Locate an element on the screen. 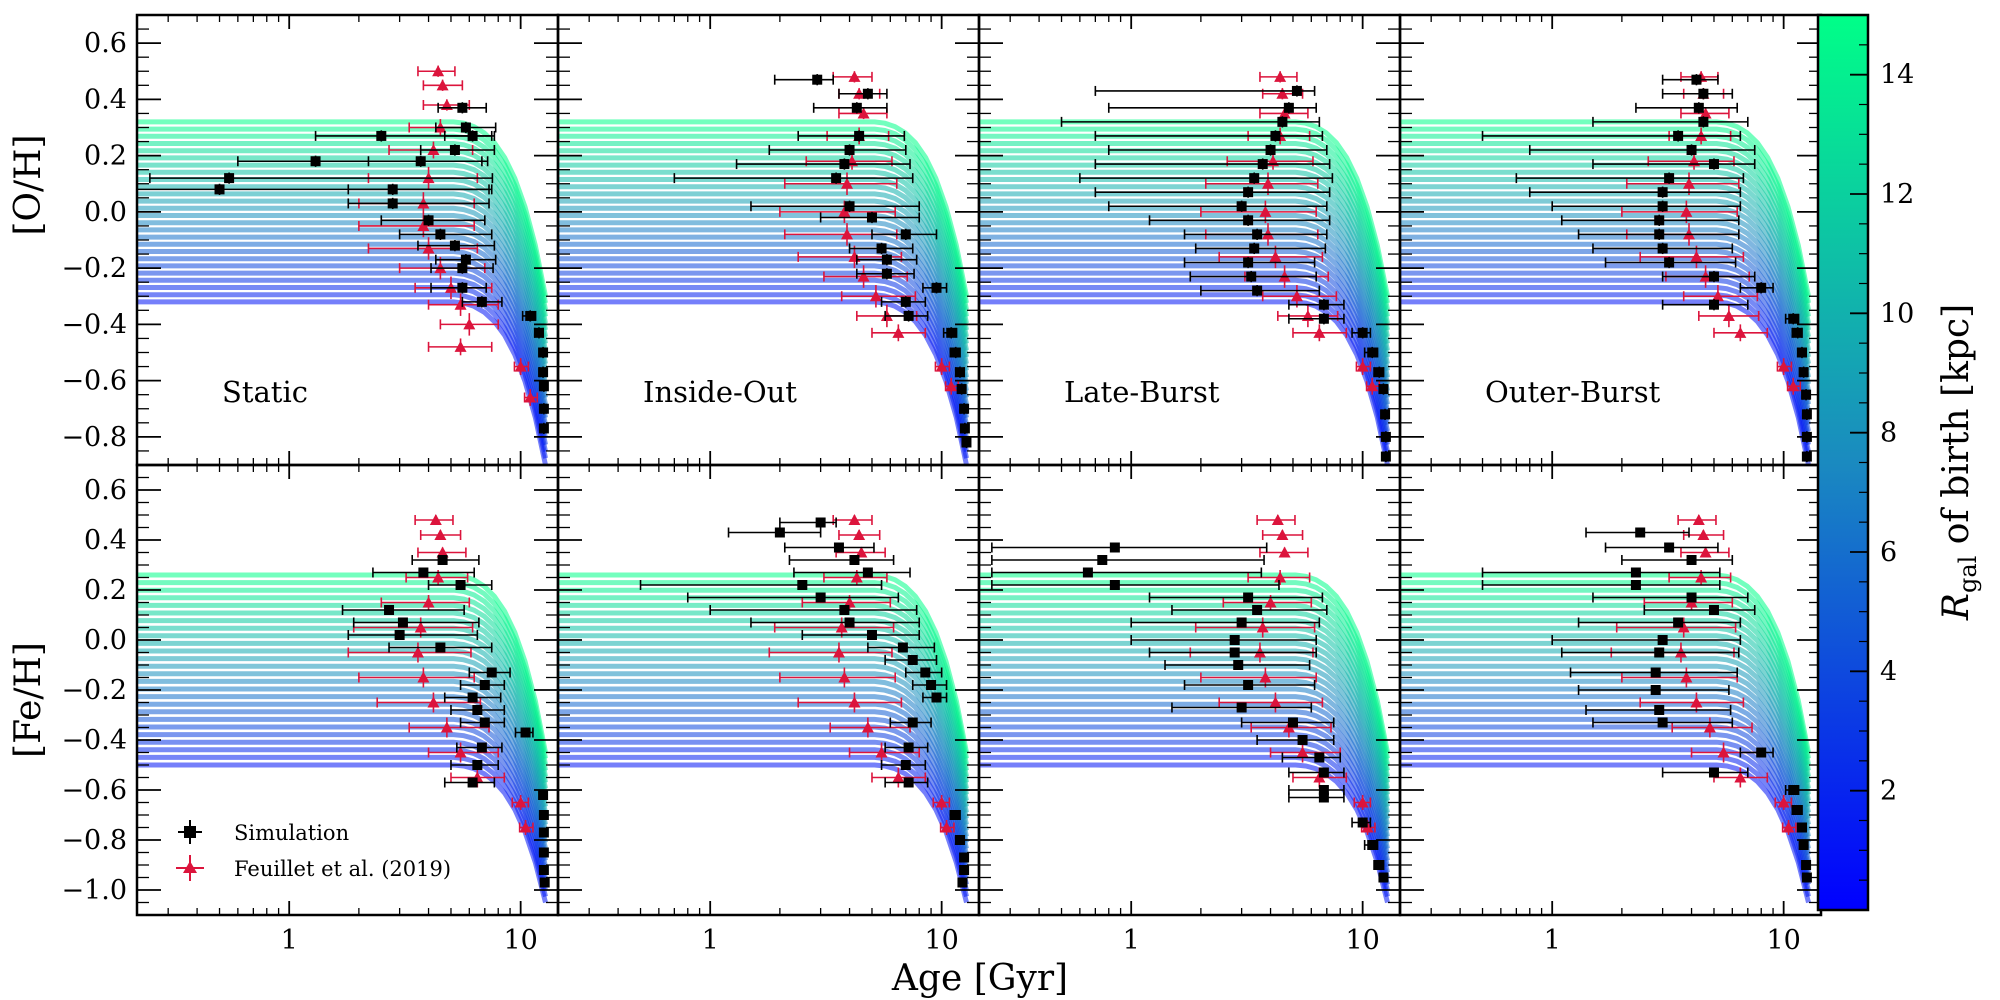  y-tick-label: −0.2 is located at coordinates (94, 268).